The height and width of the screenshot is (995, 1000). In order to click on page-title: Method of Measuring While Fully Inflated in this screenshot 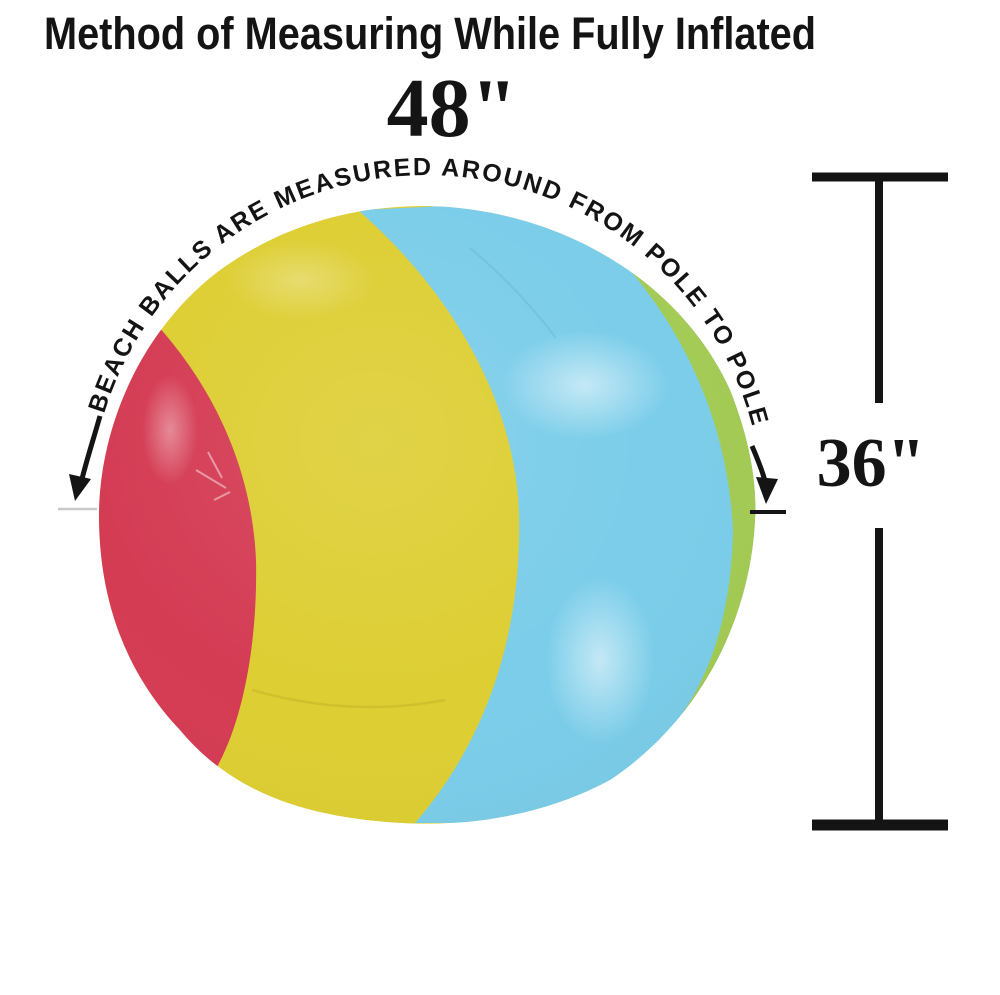, I will do `click(430, 33)`.